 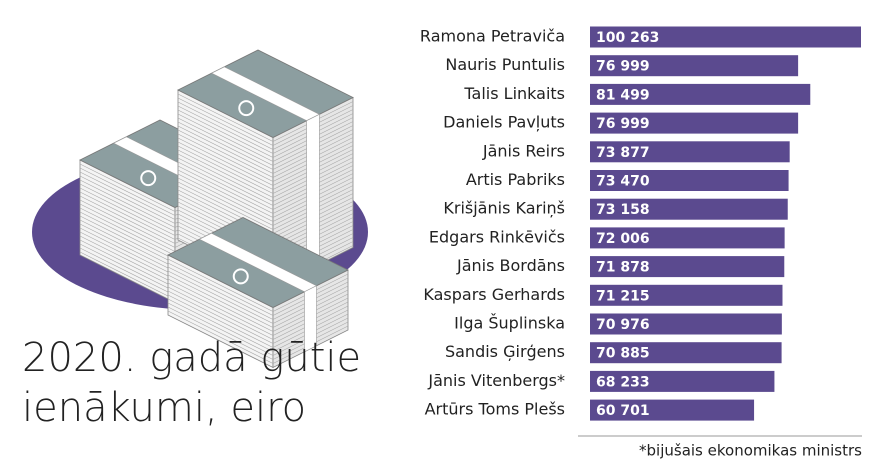 I want to click on category-label: Nauris Puntulis, so click(x=505, y=64).